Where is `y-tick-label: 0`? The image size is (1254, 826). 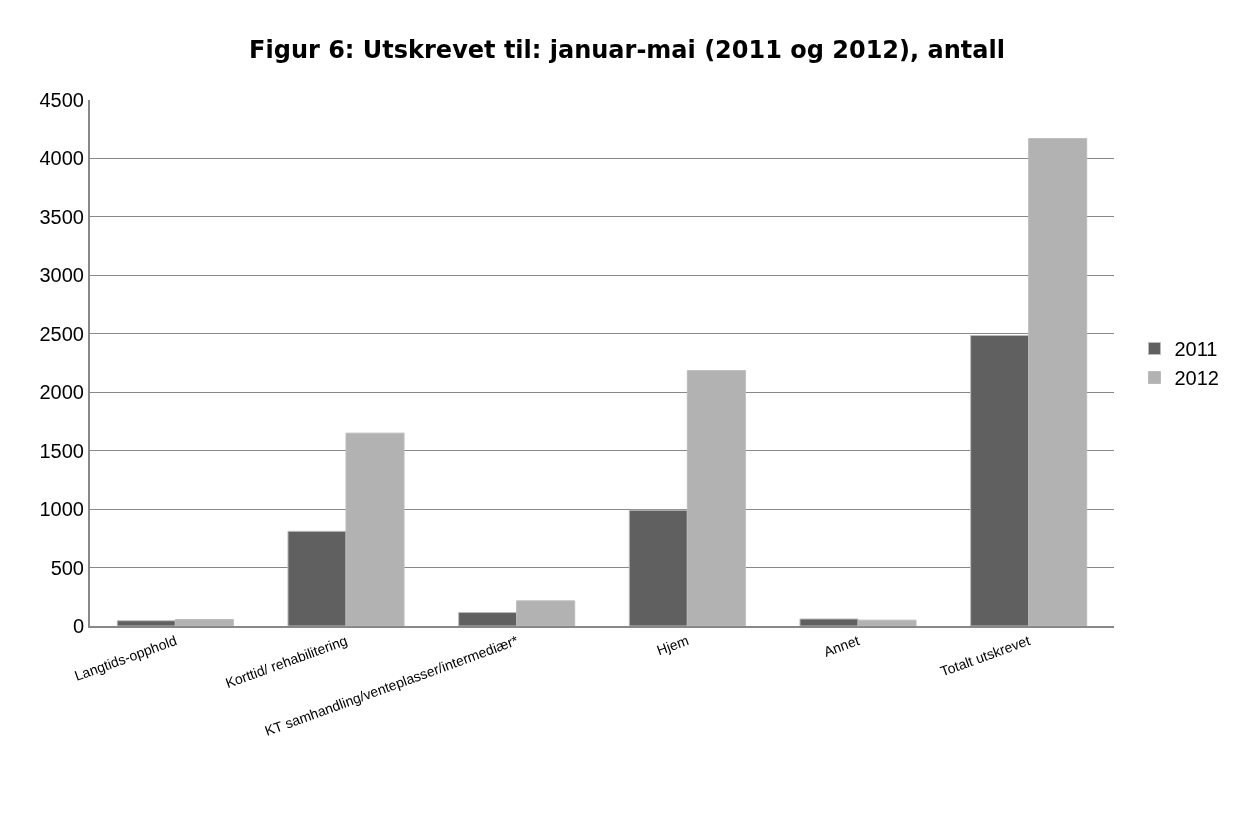 y-tick-label: 0 is located at coordinates (78, 626).